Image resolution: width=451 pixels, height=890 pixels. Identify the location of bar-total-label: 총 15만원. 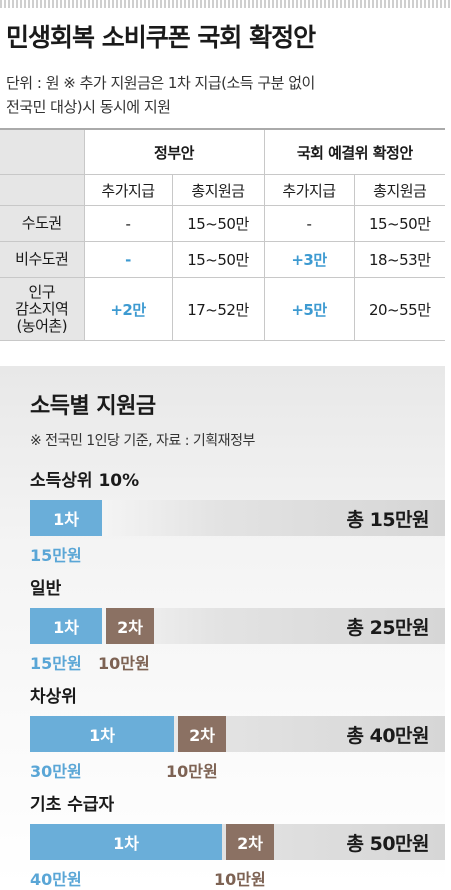
(388, 519).